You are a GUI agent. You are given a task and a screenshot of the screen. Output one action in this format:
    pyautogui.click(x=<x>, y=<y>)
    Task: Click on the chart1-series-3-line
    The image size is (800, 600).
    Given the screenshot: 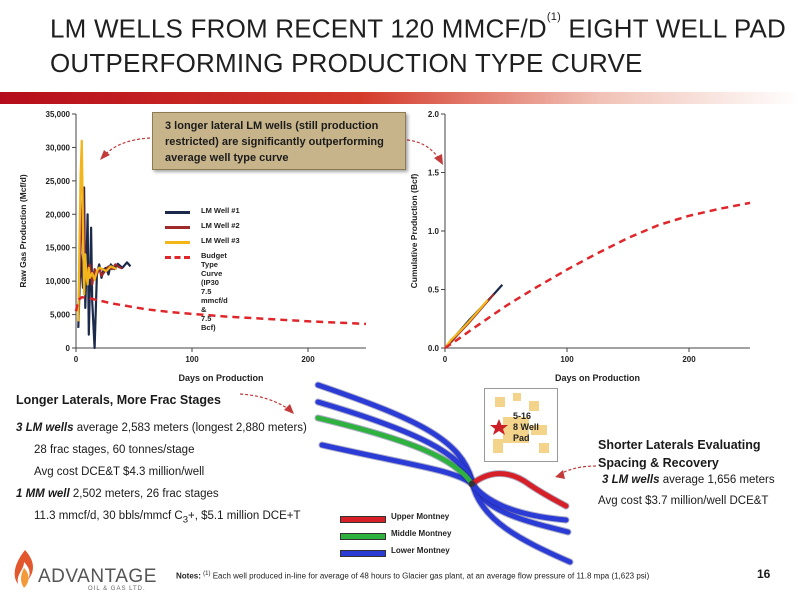 What is the action you would take?
    pyautogui.click(x=97, y=230)
    